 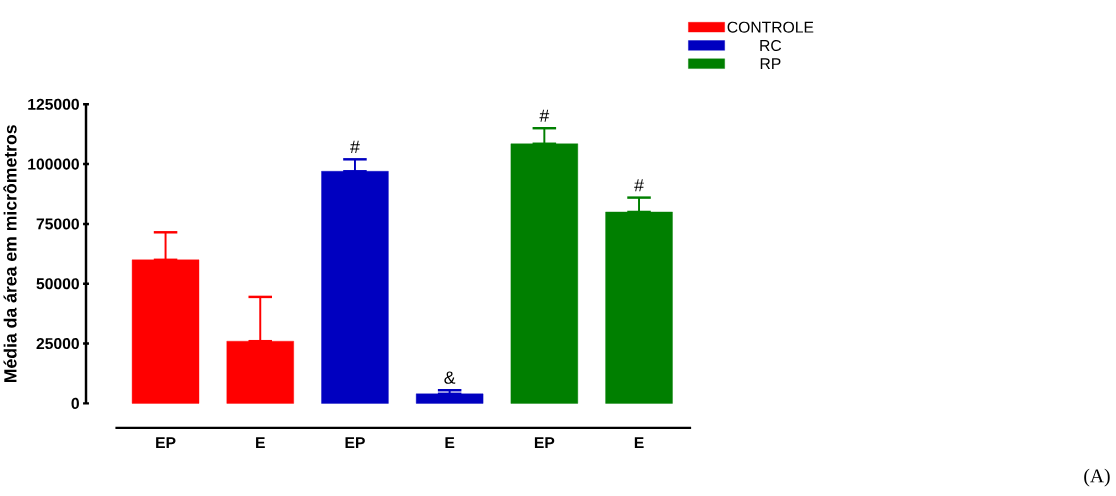 What do you see at coordinates (75, 403) in the screenshot?
I see `y-tick-label: 0` at bounding box center [75, 403].